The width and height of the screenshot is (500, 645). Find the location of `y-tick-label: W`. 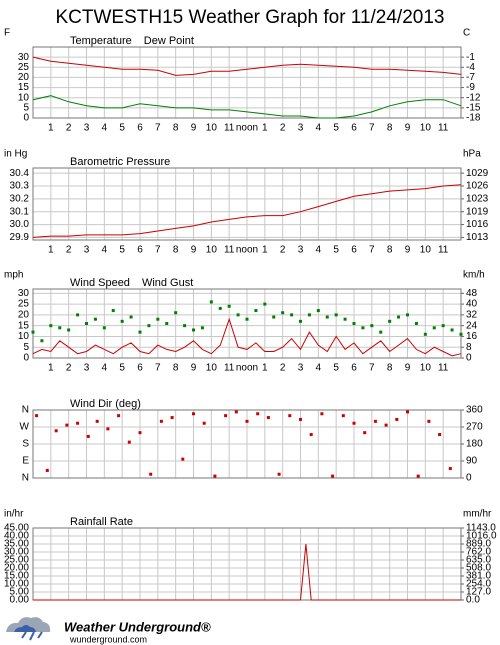

y-tick-label: W is located at coordinates (25, 427).